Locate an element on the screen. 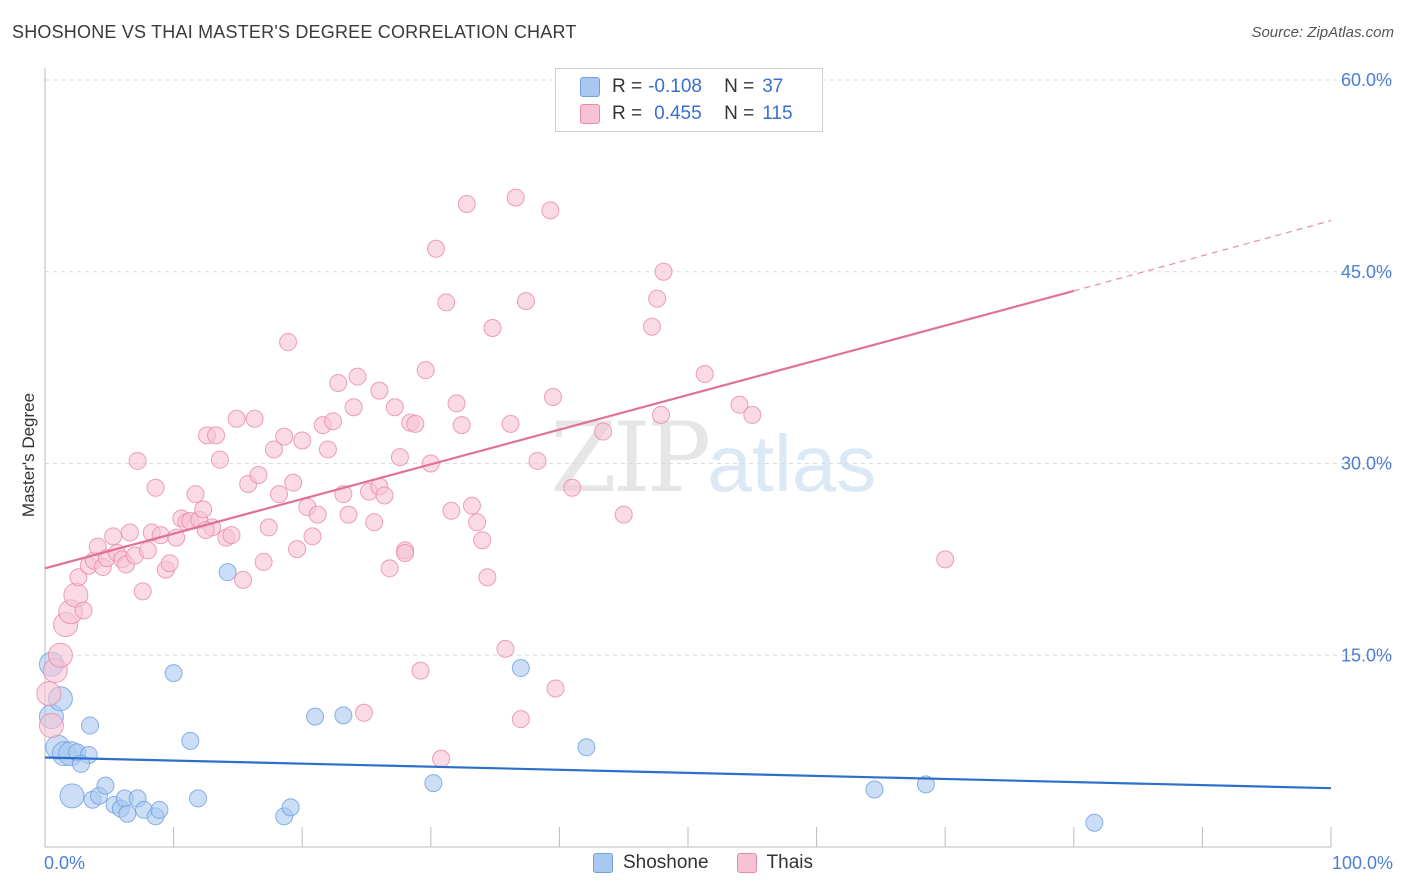 The height and width of the screenshot is (892, 1406). legend-row-thais: R = 0.455 N = 115 is located at coordinates (686, 114).